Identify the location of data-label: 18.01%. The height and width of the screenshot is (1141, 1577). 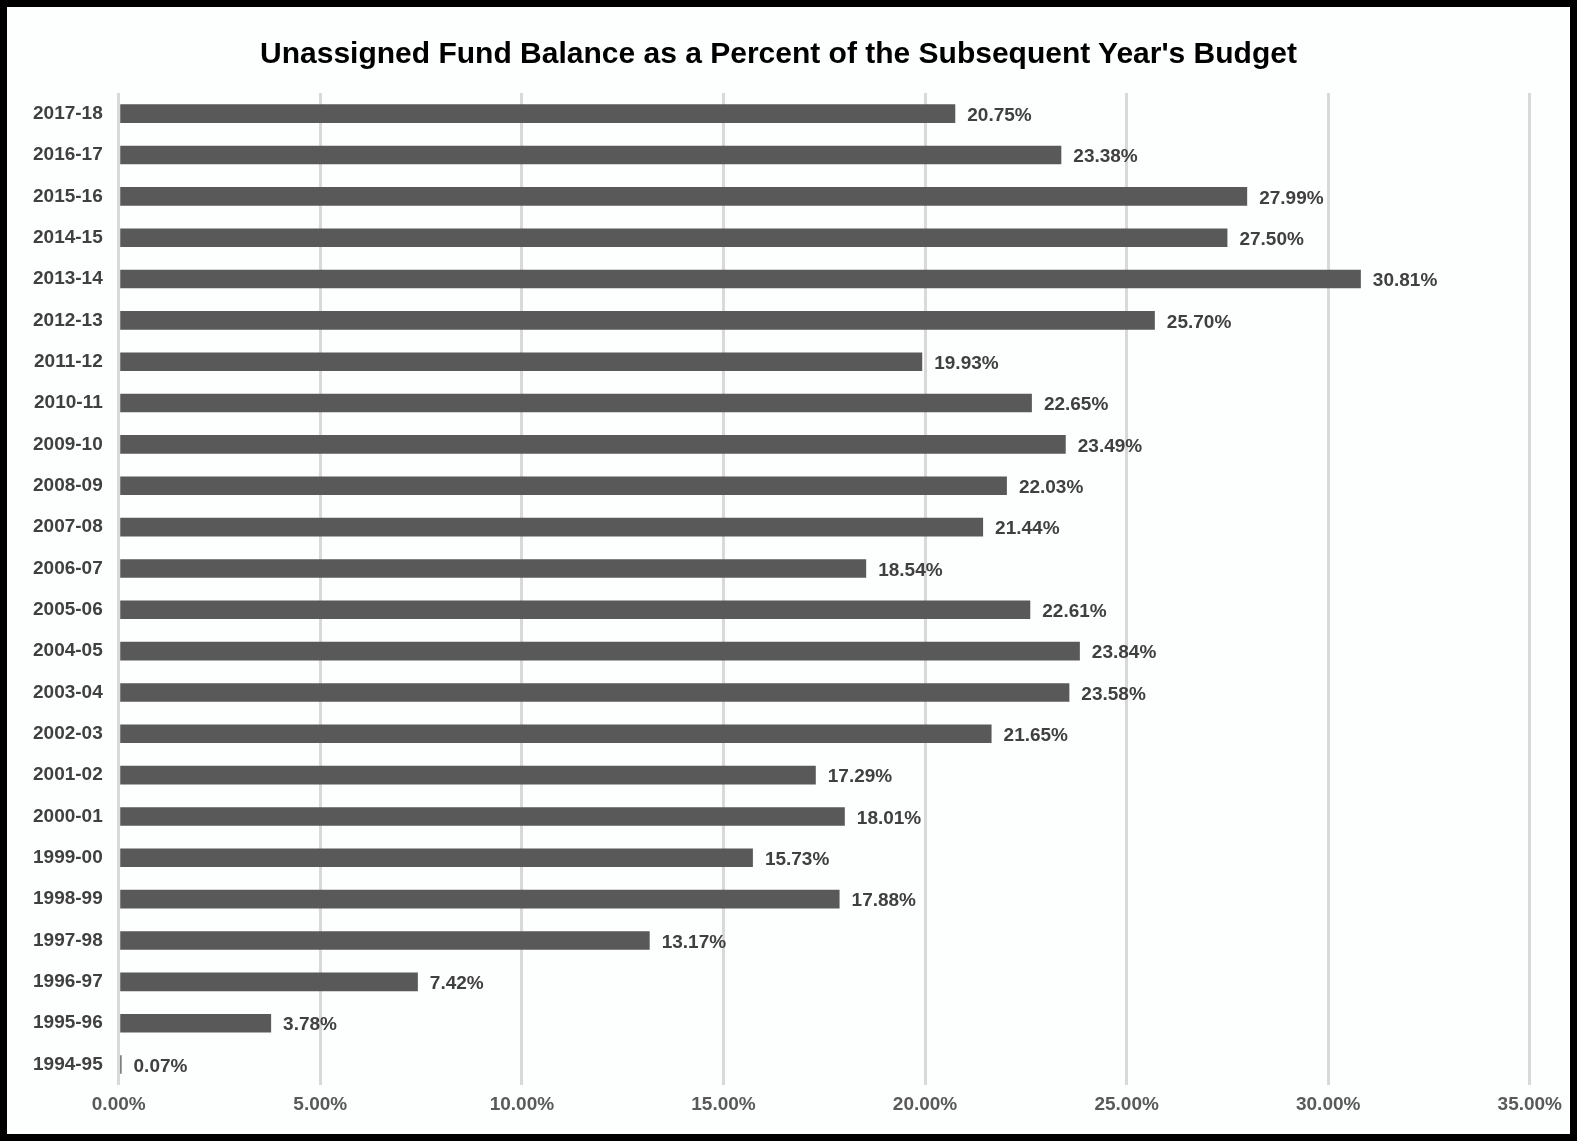
(889, 817).